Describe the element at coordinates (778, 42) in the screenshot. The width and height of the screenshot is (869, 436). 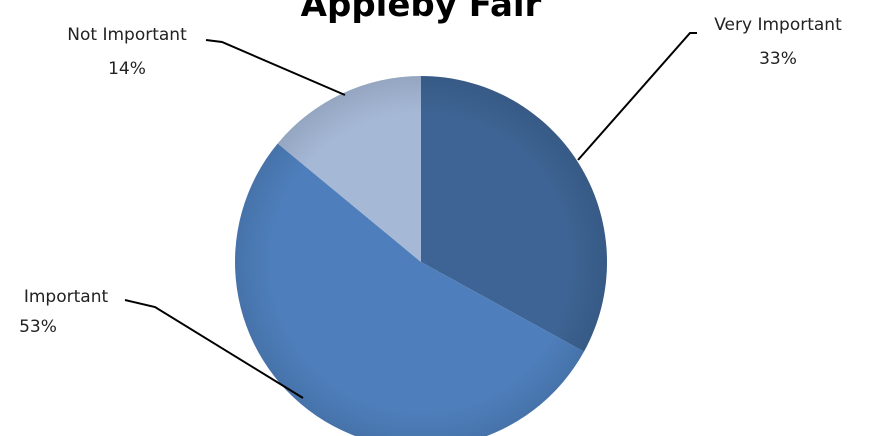
I see `slice-label-very-important: Very Important 33%` at that location.